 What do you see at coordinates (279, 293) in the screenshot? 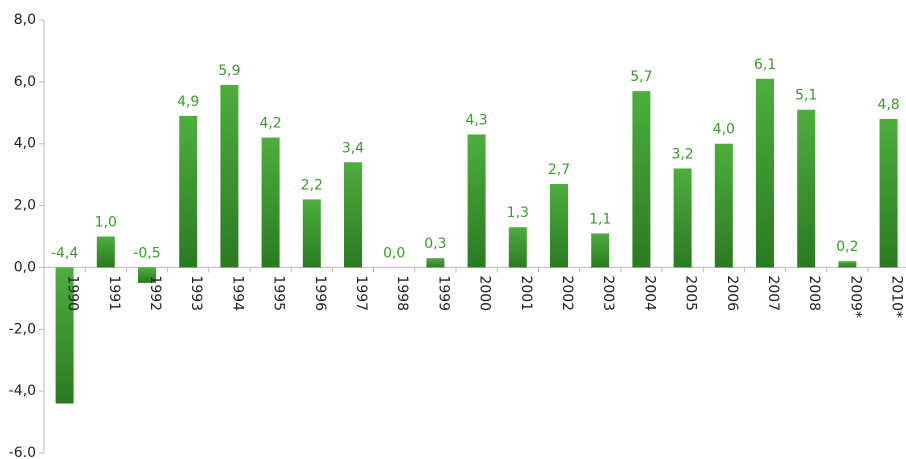
I see `x-tick-label: 1995` at bounding box center [279, 293].